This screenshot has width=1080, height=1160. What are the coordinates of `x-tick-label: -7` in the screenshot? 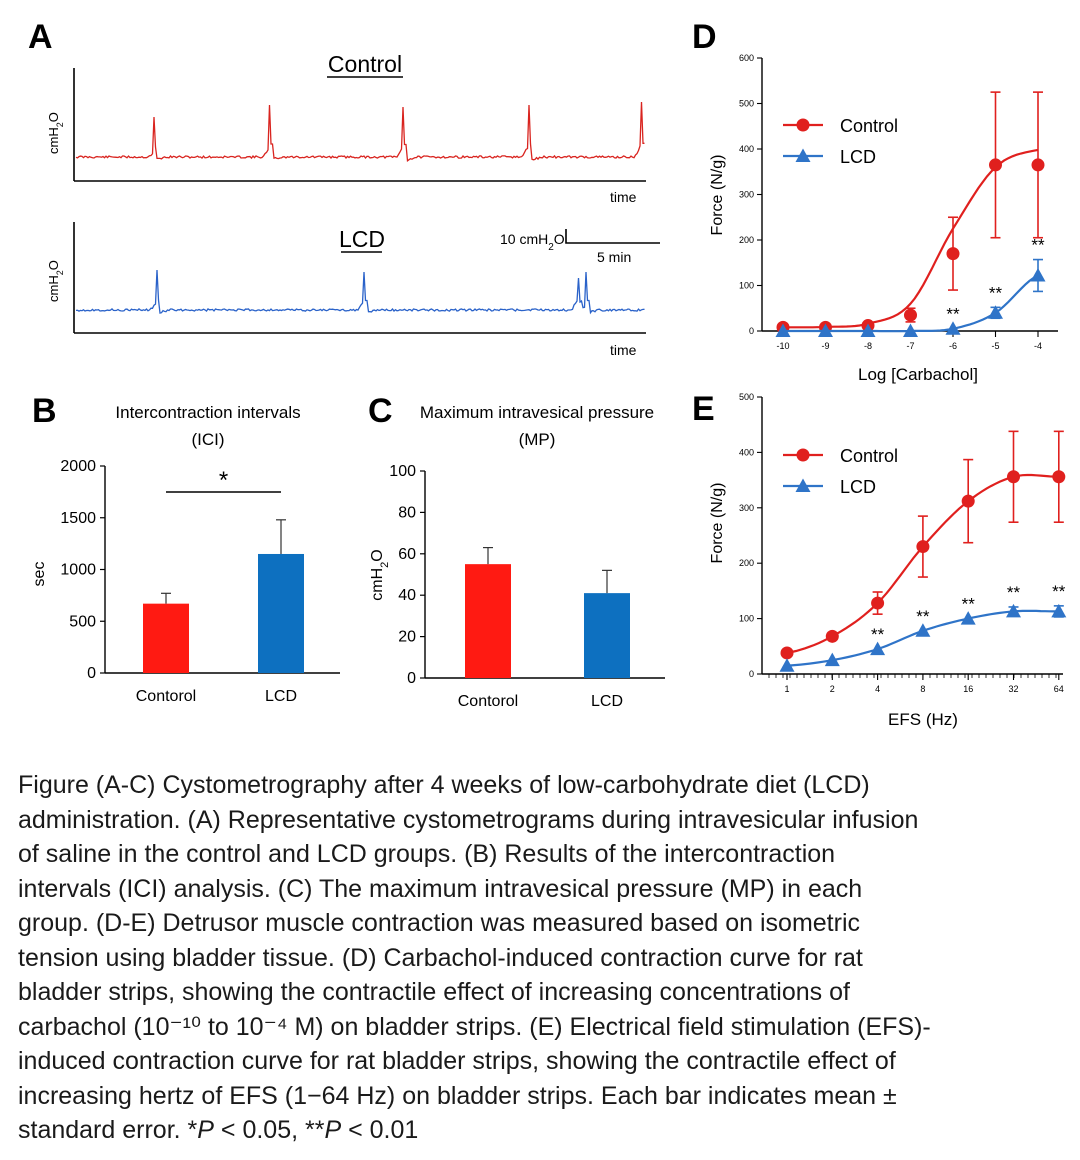 It's located at (910, 346).